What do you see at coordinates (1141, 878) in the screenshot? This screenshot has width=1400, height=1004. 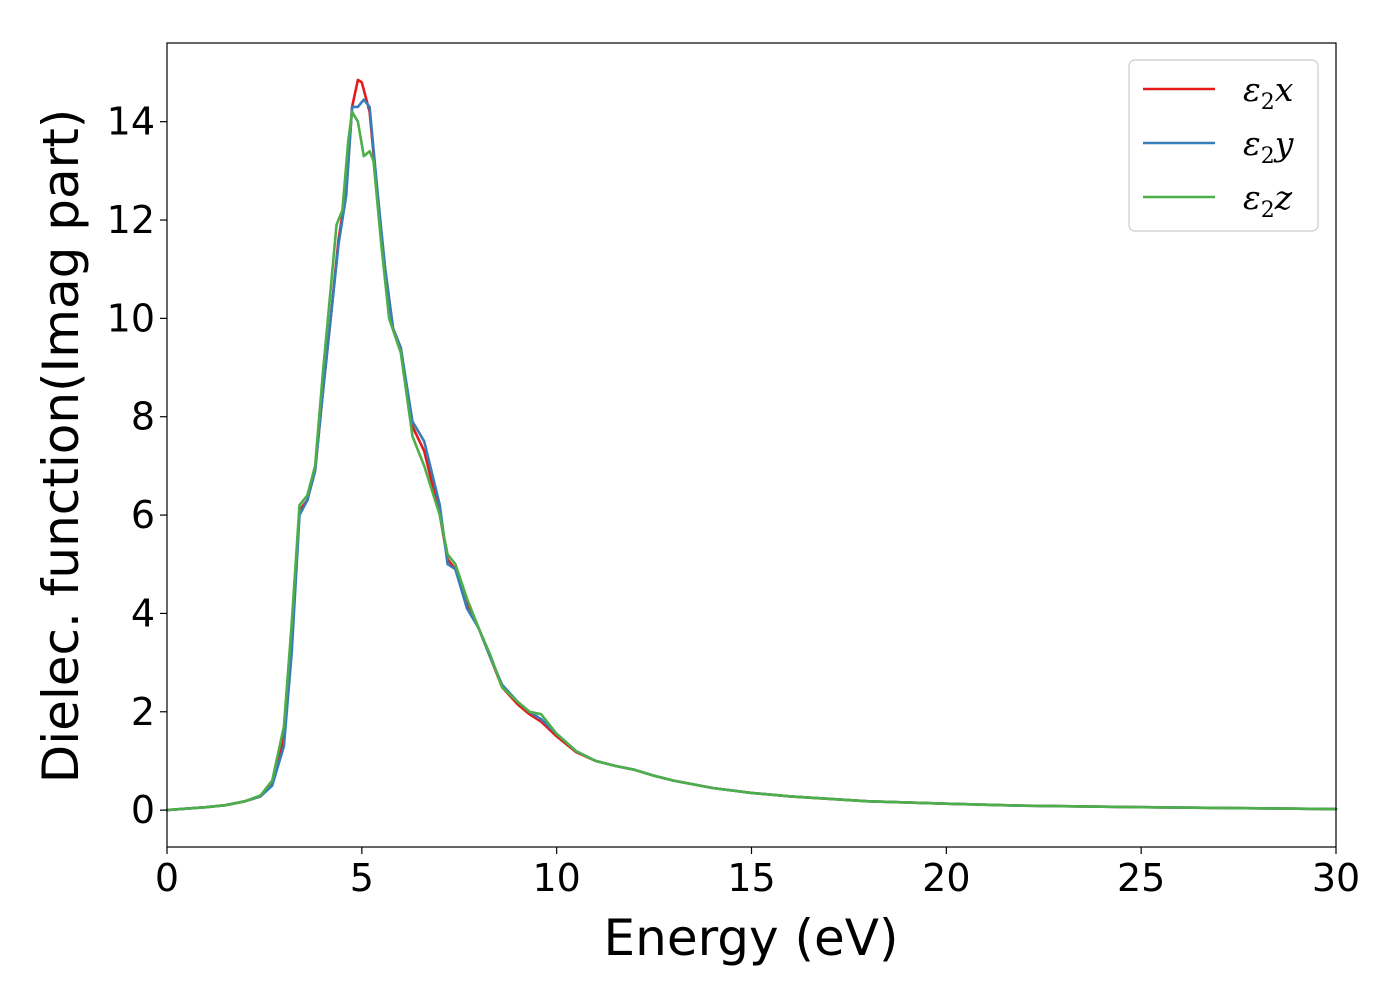 I see `x-tick-label: 25` at bounding box center [1141, 878].